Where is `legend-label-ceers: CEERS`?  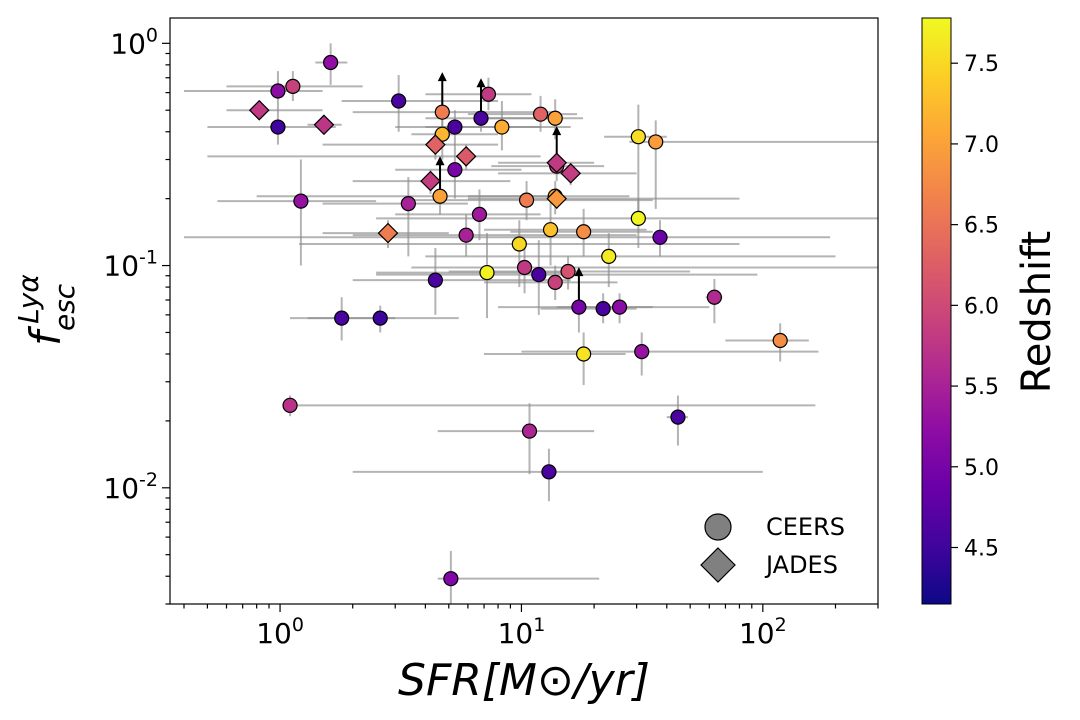 legend-label-ceers: CEERS is located at coordinates (805, 527).